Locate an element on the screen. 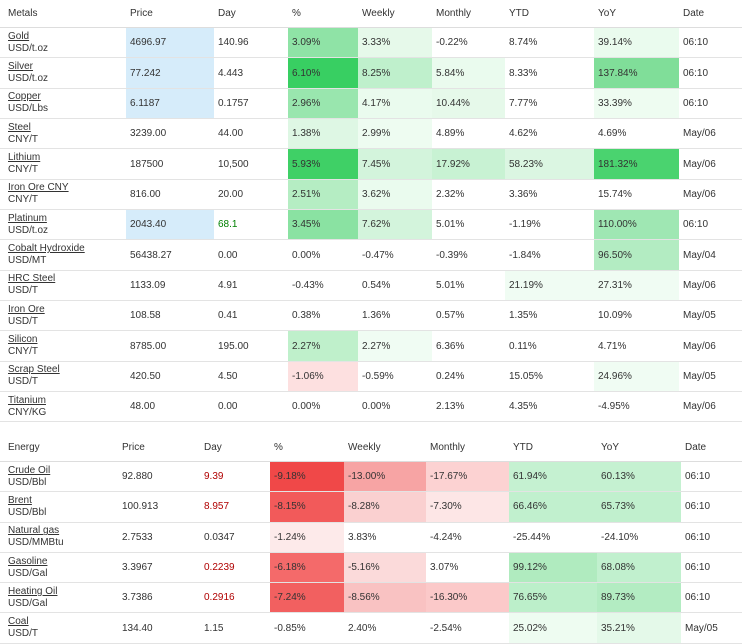 This screenshot has height=644, width=742. energy-commodity-link: Coal is located at coordinates (18, 622).